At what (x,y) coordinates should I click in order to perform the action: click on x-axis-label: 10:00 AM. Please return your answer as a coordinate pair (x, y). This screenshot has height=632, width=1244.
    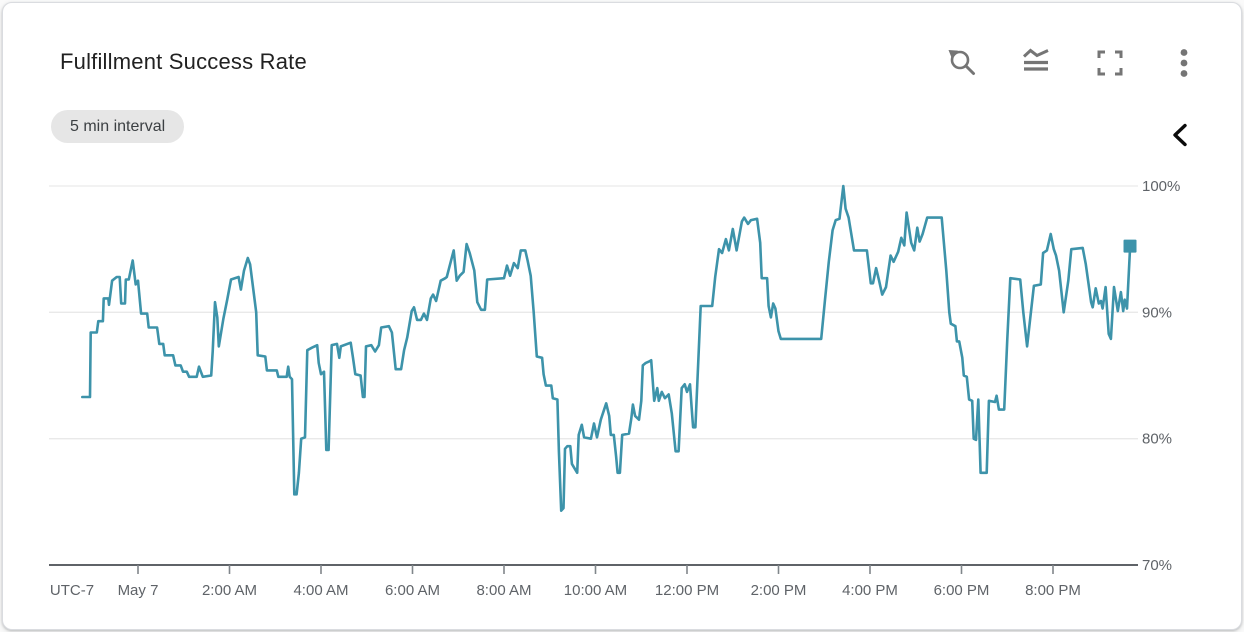
    Looking at the image, I should click on (595, 590).